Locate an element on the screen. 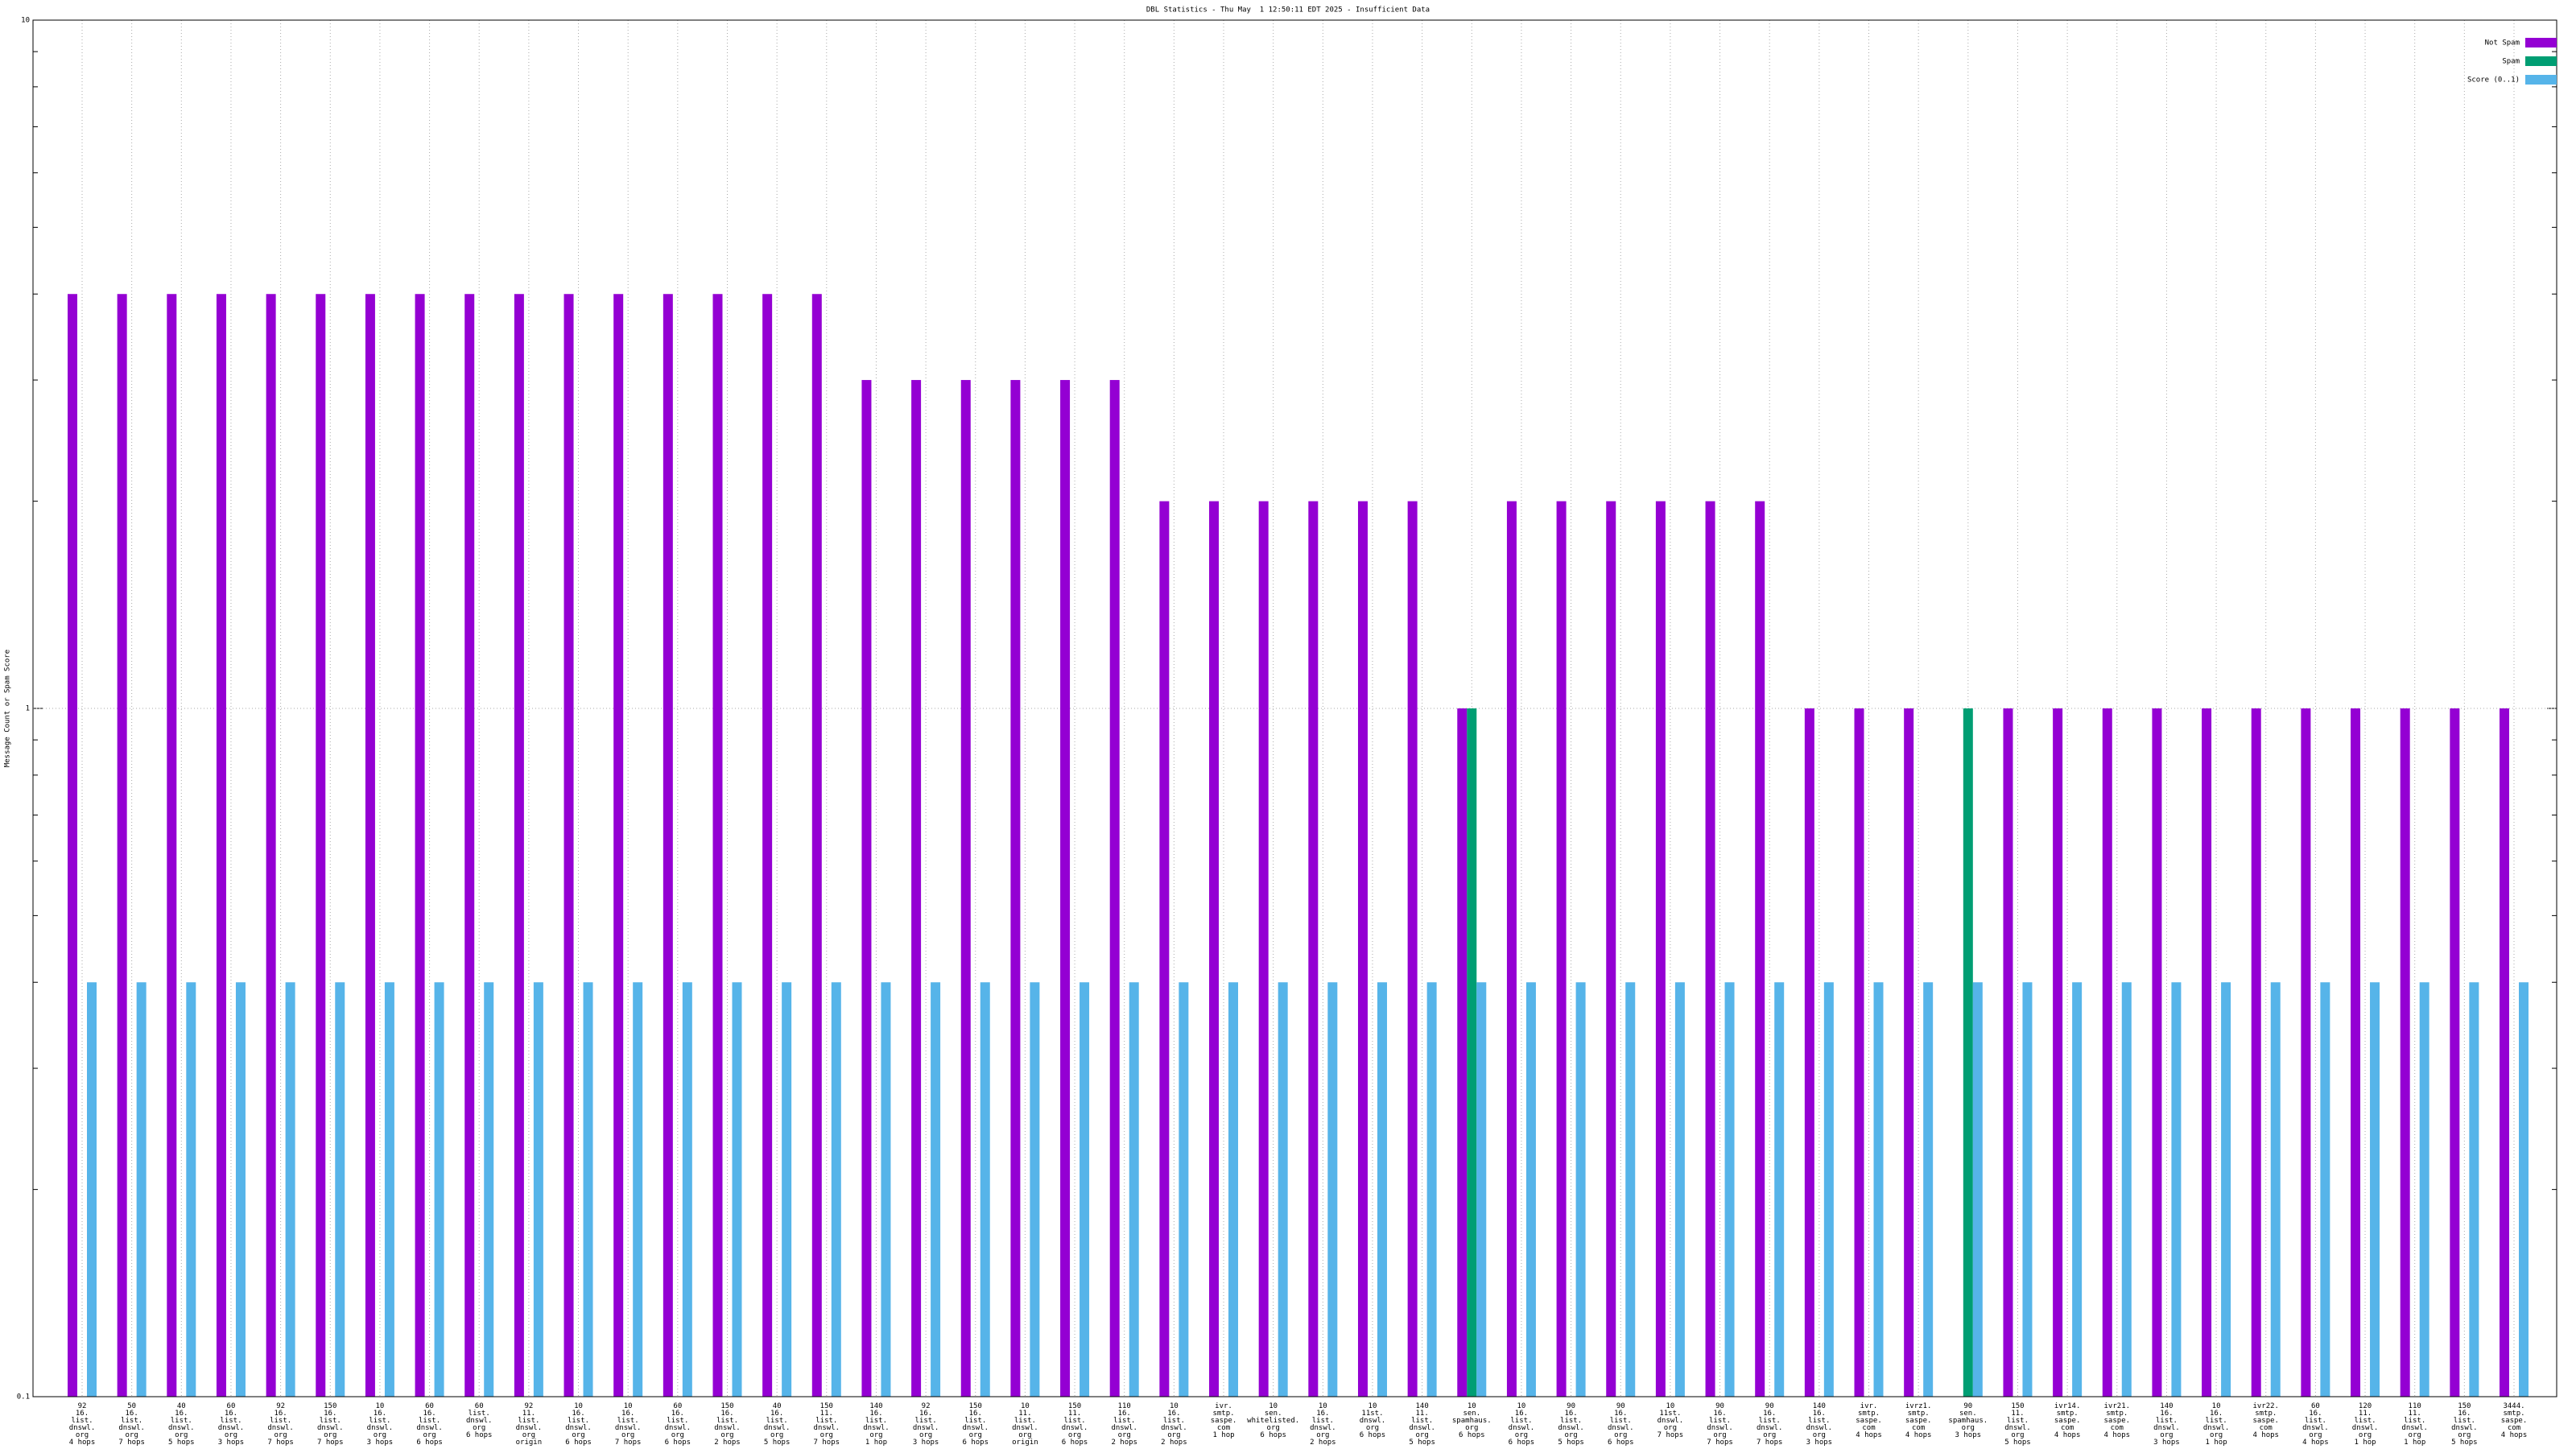 The height and width of the screenshot is (1449, 2576). x-tick-label: 10 16. list. dnswl. org 6 hops is located at coordinates (1522, 1424).